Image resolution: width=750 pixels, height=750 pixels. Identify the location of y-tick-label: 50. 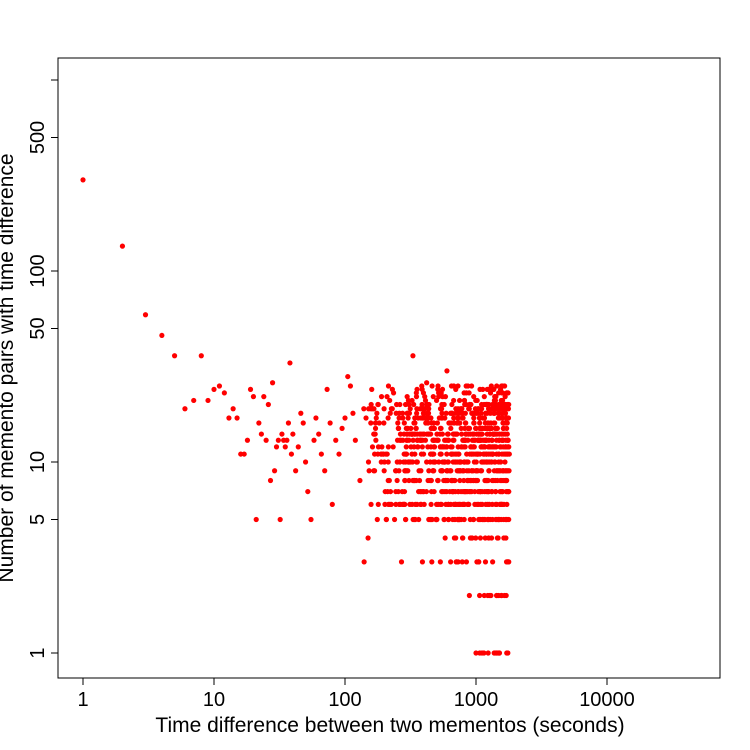
(38, 328).